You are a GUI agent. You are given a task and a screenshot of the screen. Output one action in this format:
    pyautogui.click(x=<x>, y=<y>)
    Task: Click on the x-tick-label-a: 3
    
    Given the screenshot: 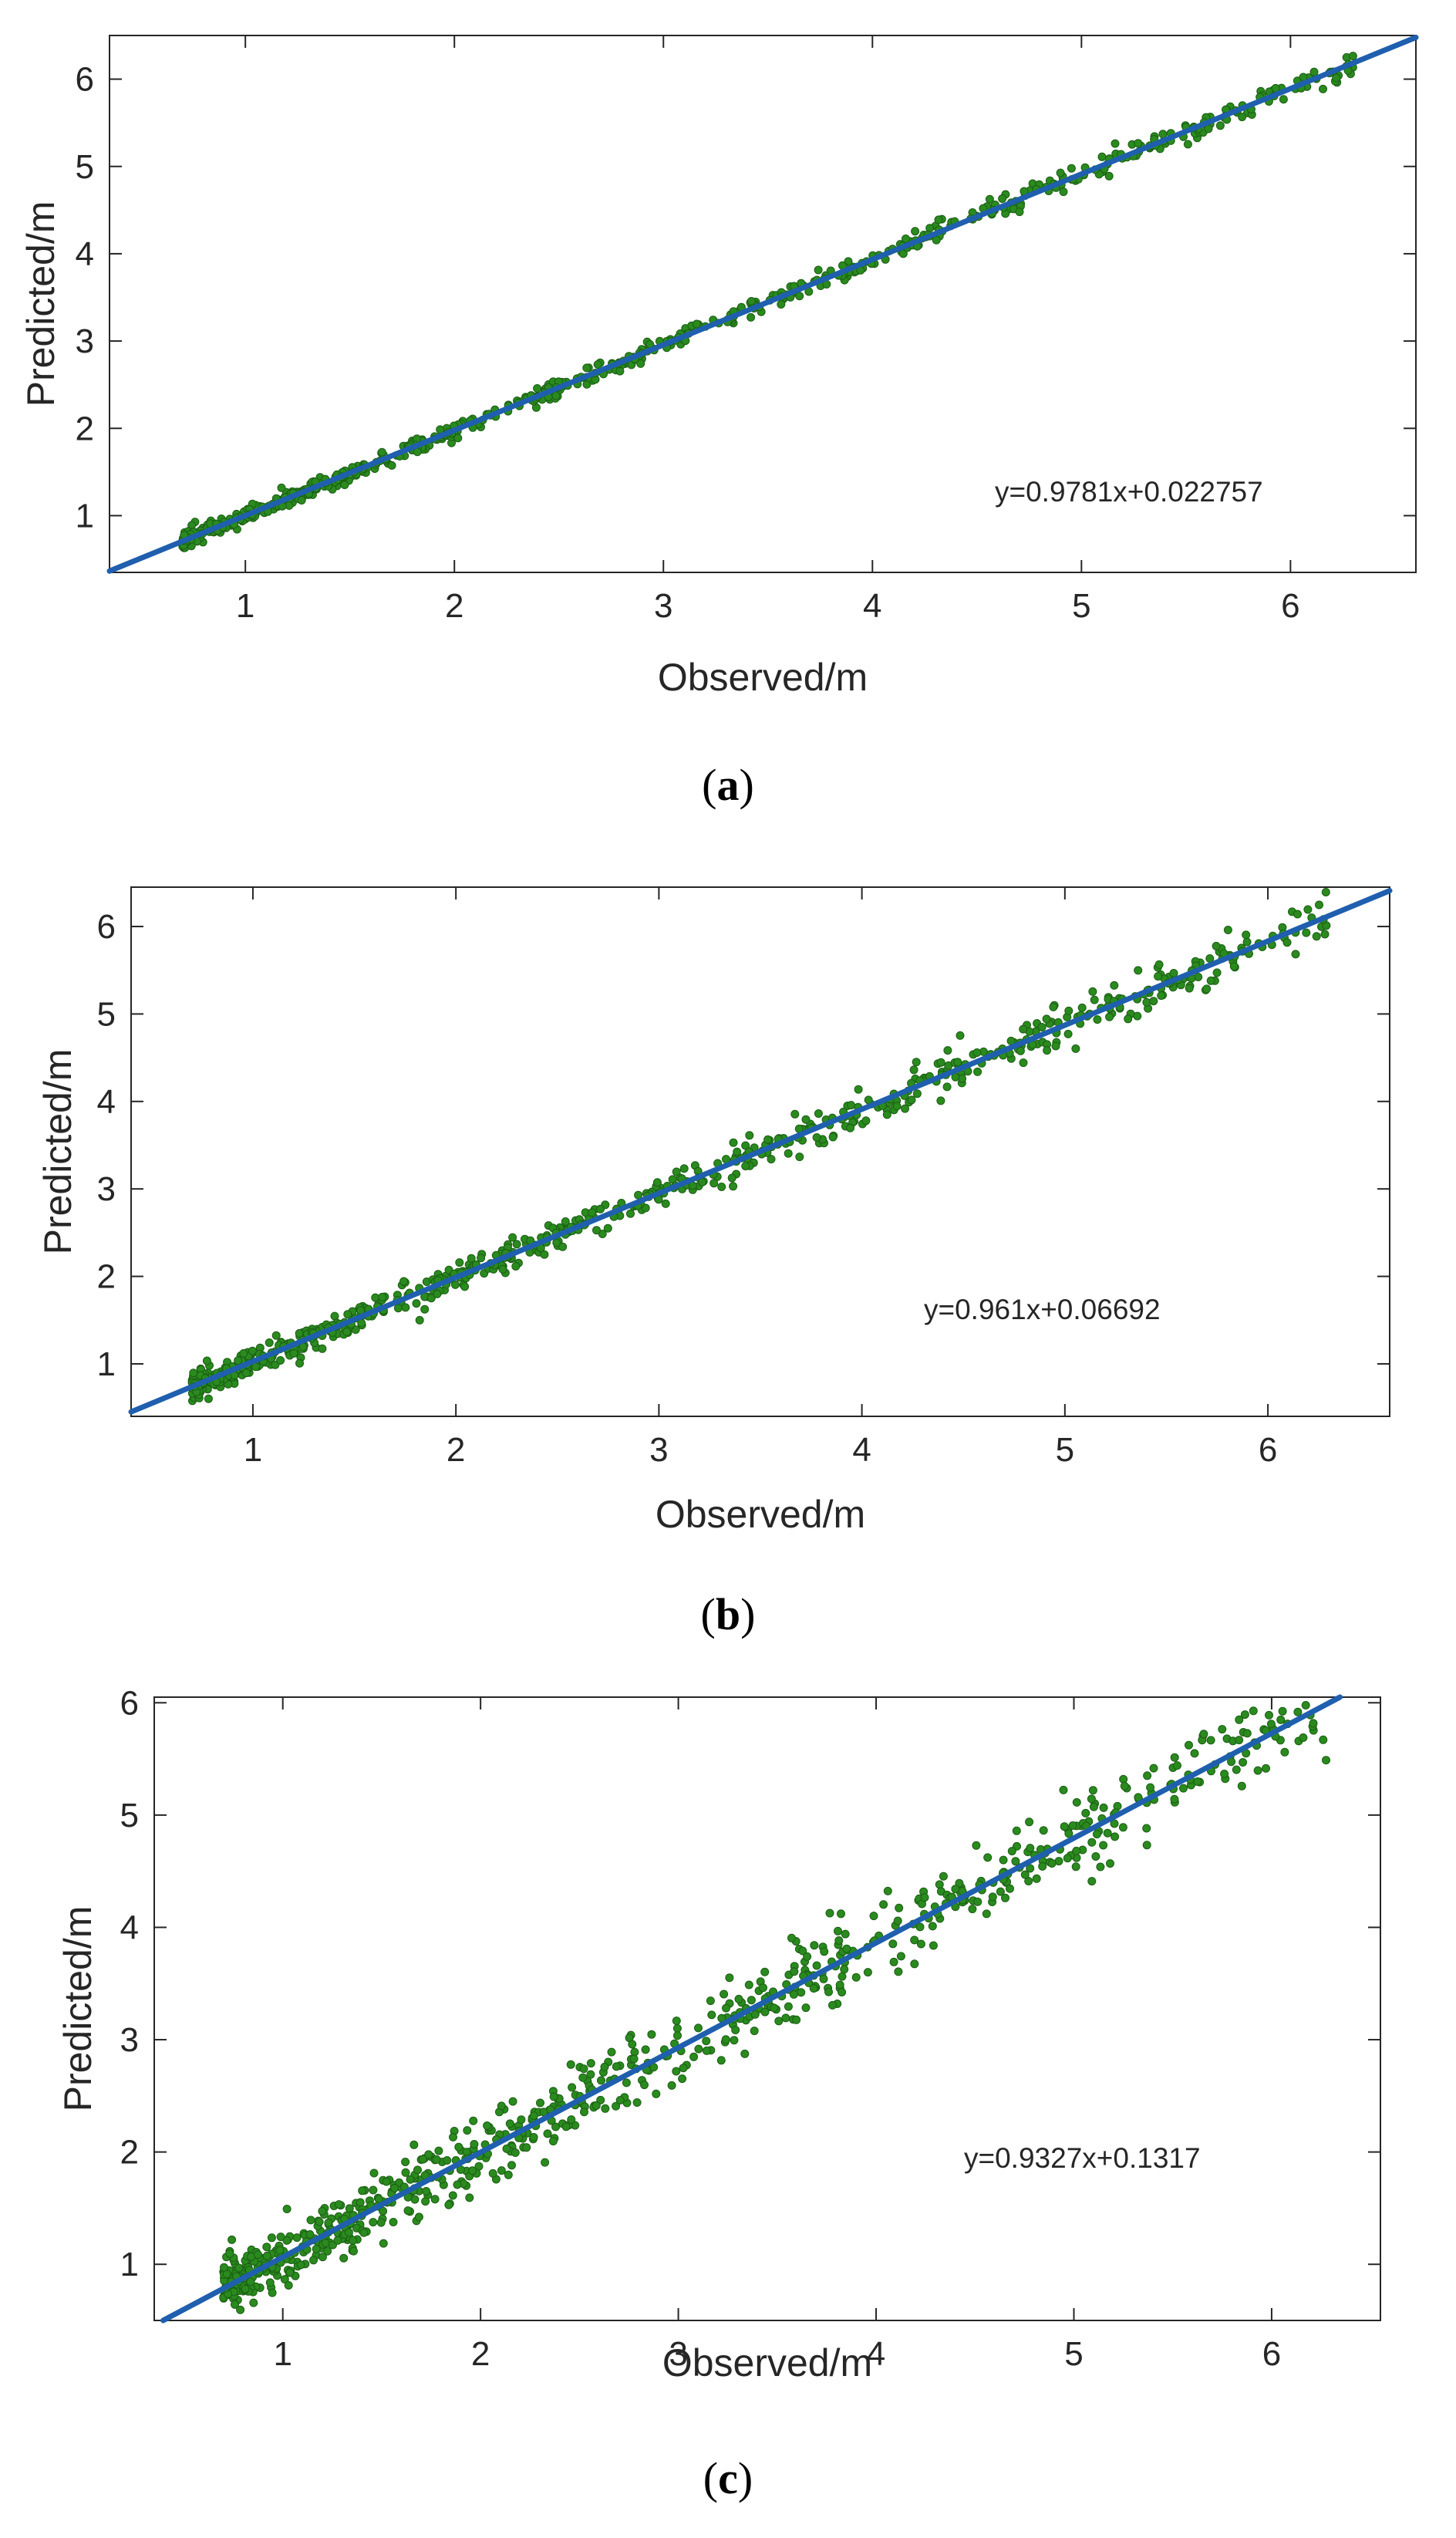 What is the action you would take?
    pyautogui.click(x=663, y=606)
    